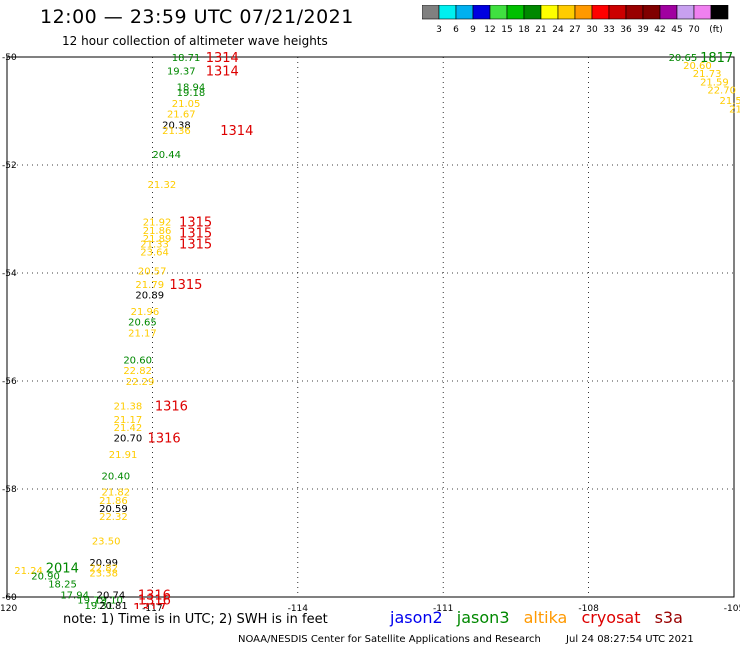  Describe the element at coordinates (574, 30) in the screenshot. I see `color-scale-label: 27` at that location.